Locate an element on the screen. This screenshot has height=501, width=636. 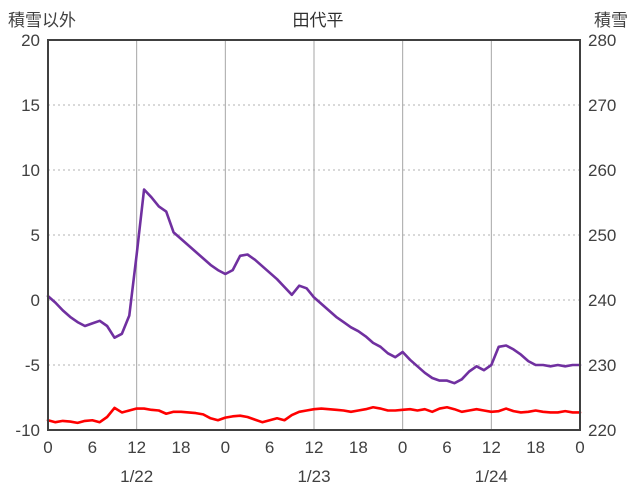
right-tick-label: 250 is located at coordinates (602, 235).